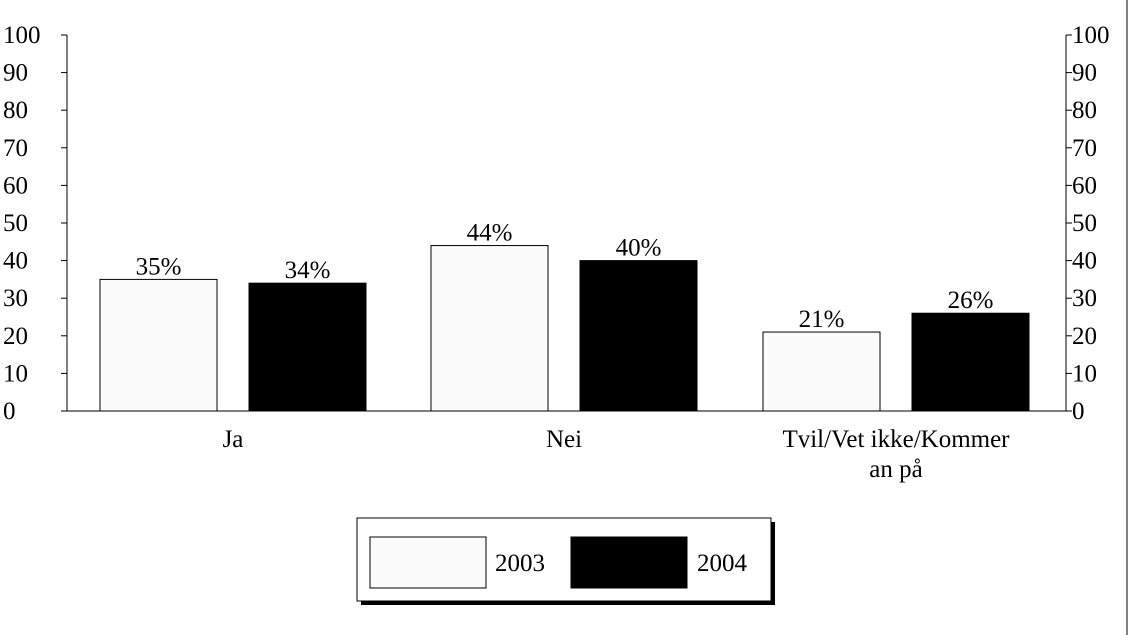  What do you see at coordinates (639, 248) in the screenshot?
I see `data-label-2004-1: 40%` at bounding box center [639, 248].